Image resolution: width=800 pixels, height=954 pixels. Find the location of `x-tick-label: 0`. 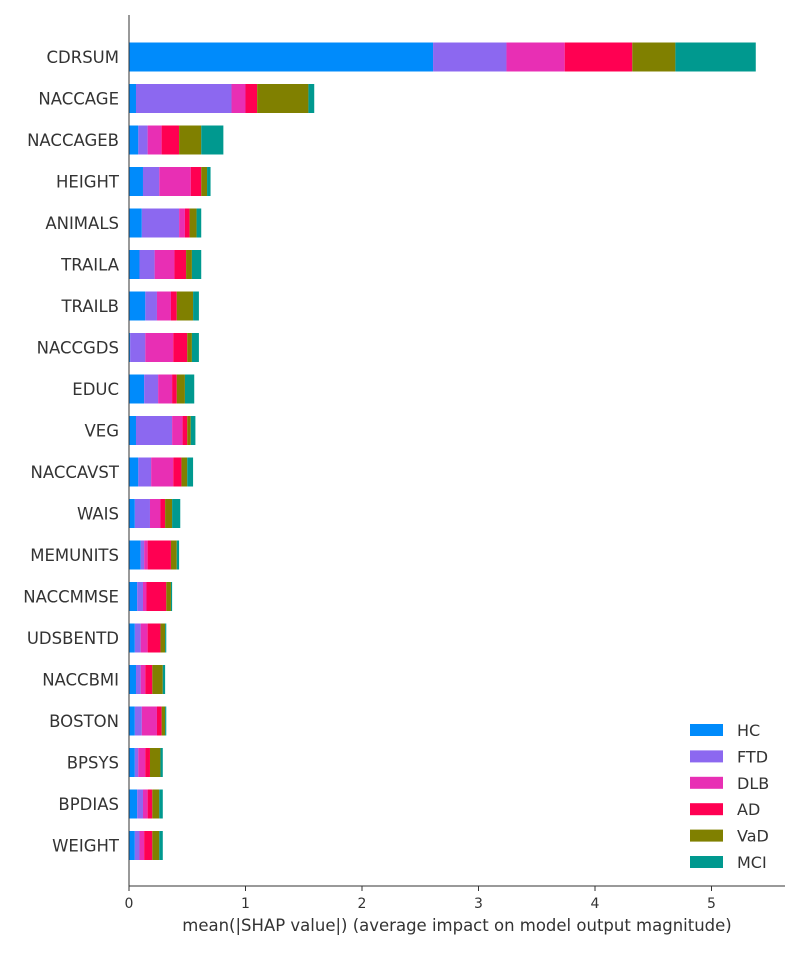

x-tick-label: 0 is located at coordinates (129, 904).